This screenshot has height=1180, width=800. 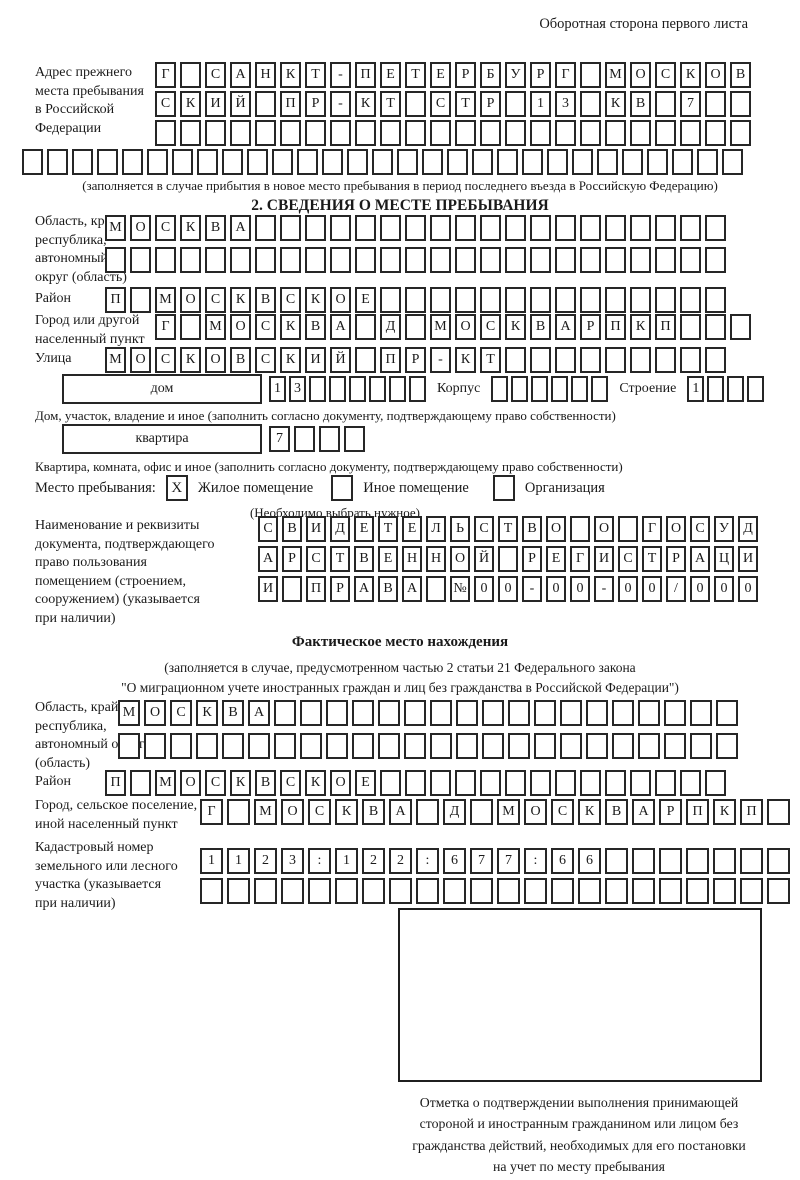 I want to click on char-cell: :, so click(x=427, y=861).